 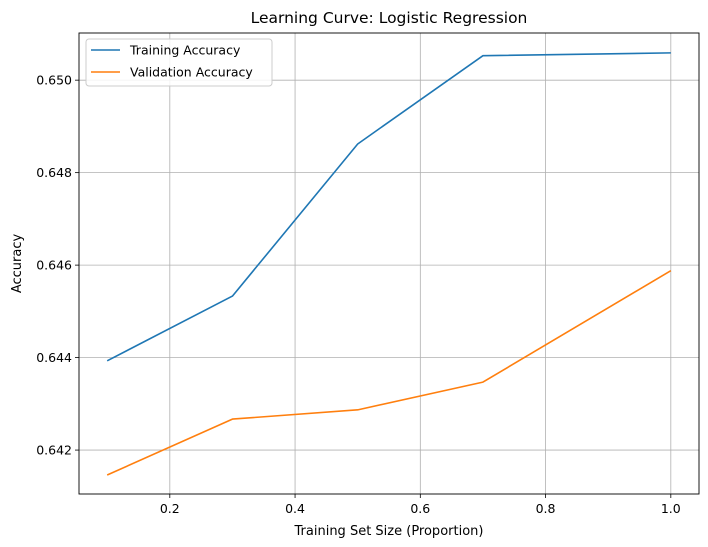 What do you see at coordinates (389, 18) in the screenshot?
I see `chart-title: Learning Curve: Logistic Regression` at bounding box center [389, 18].